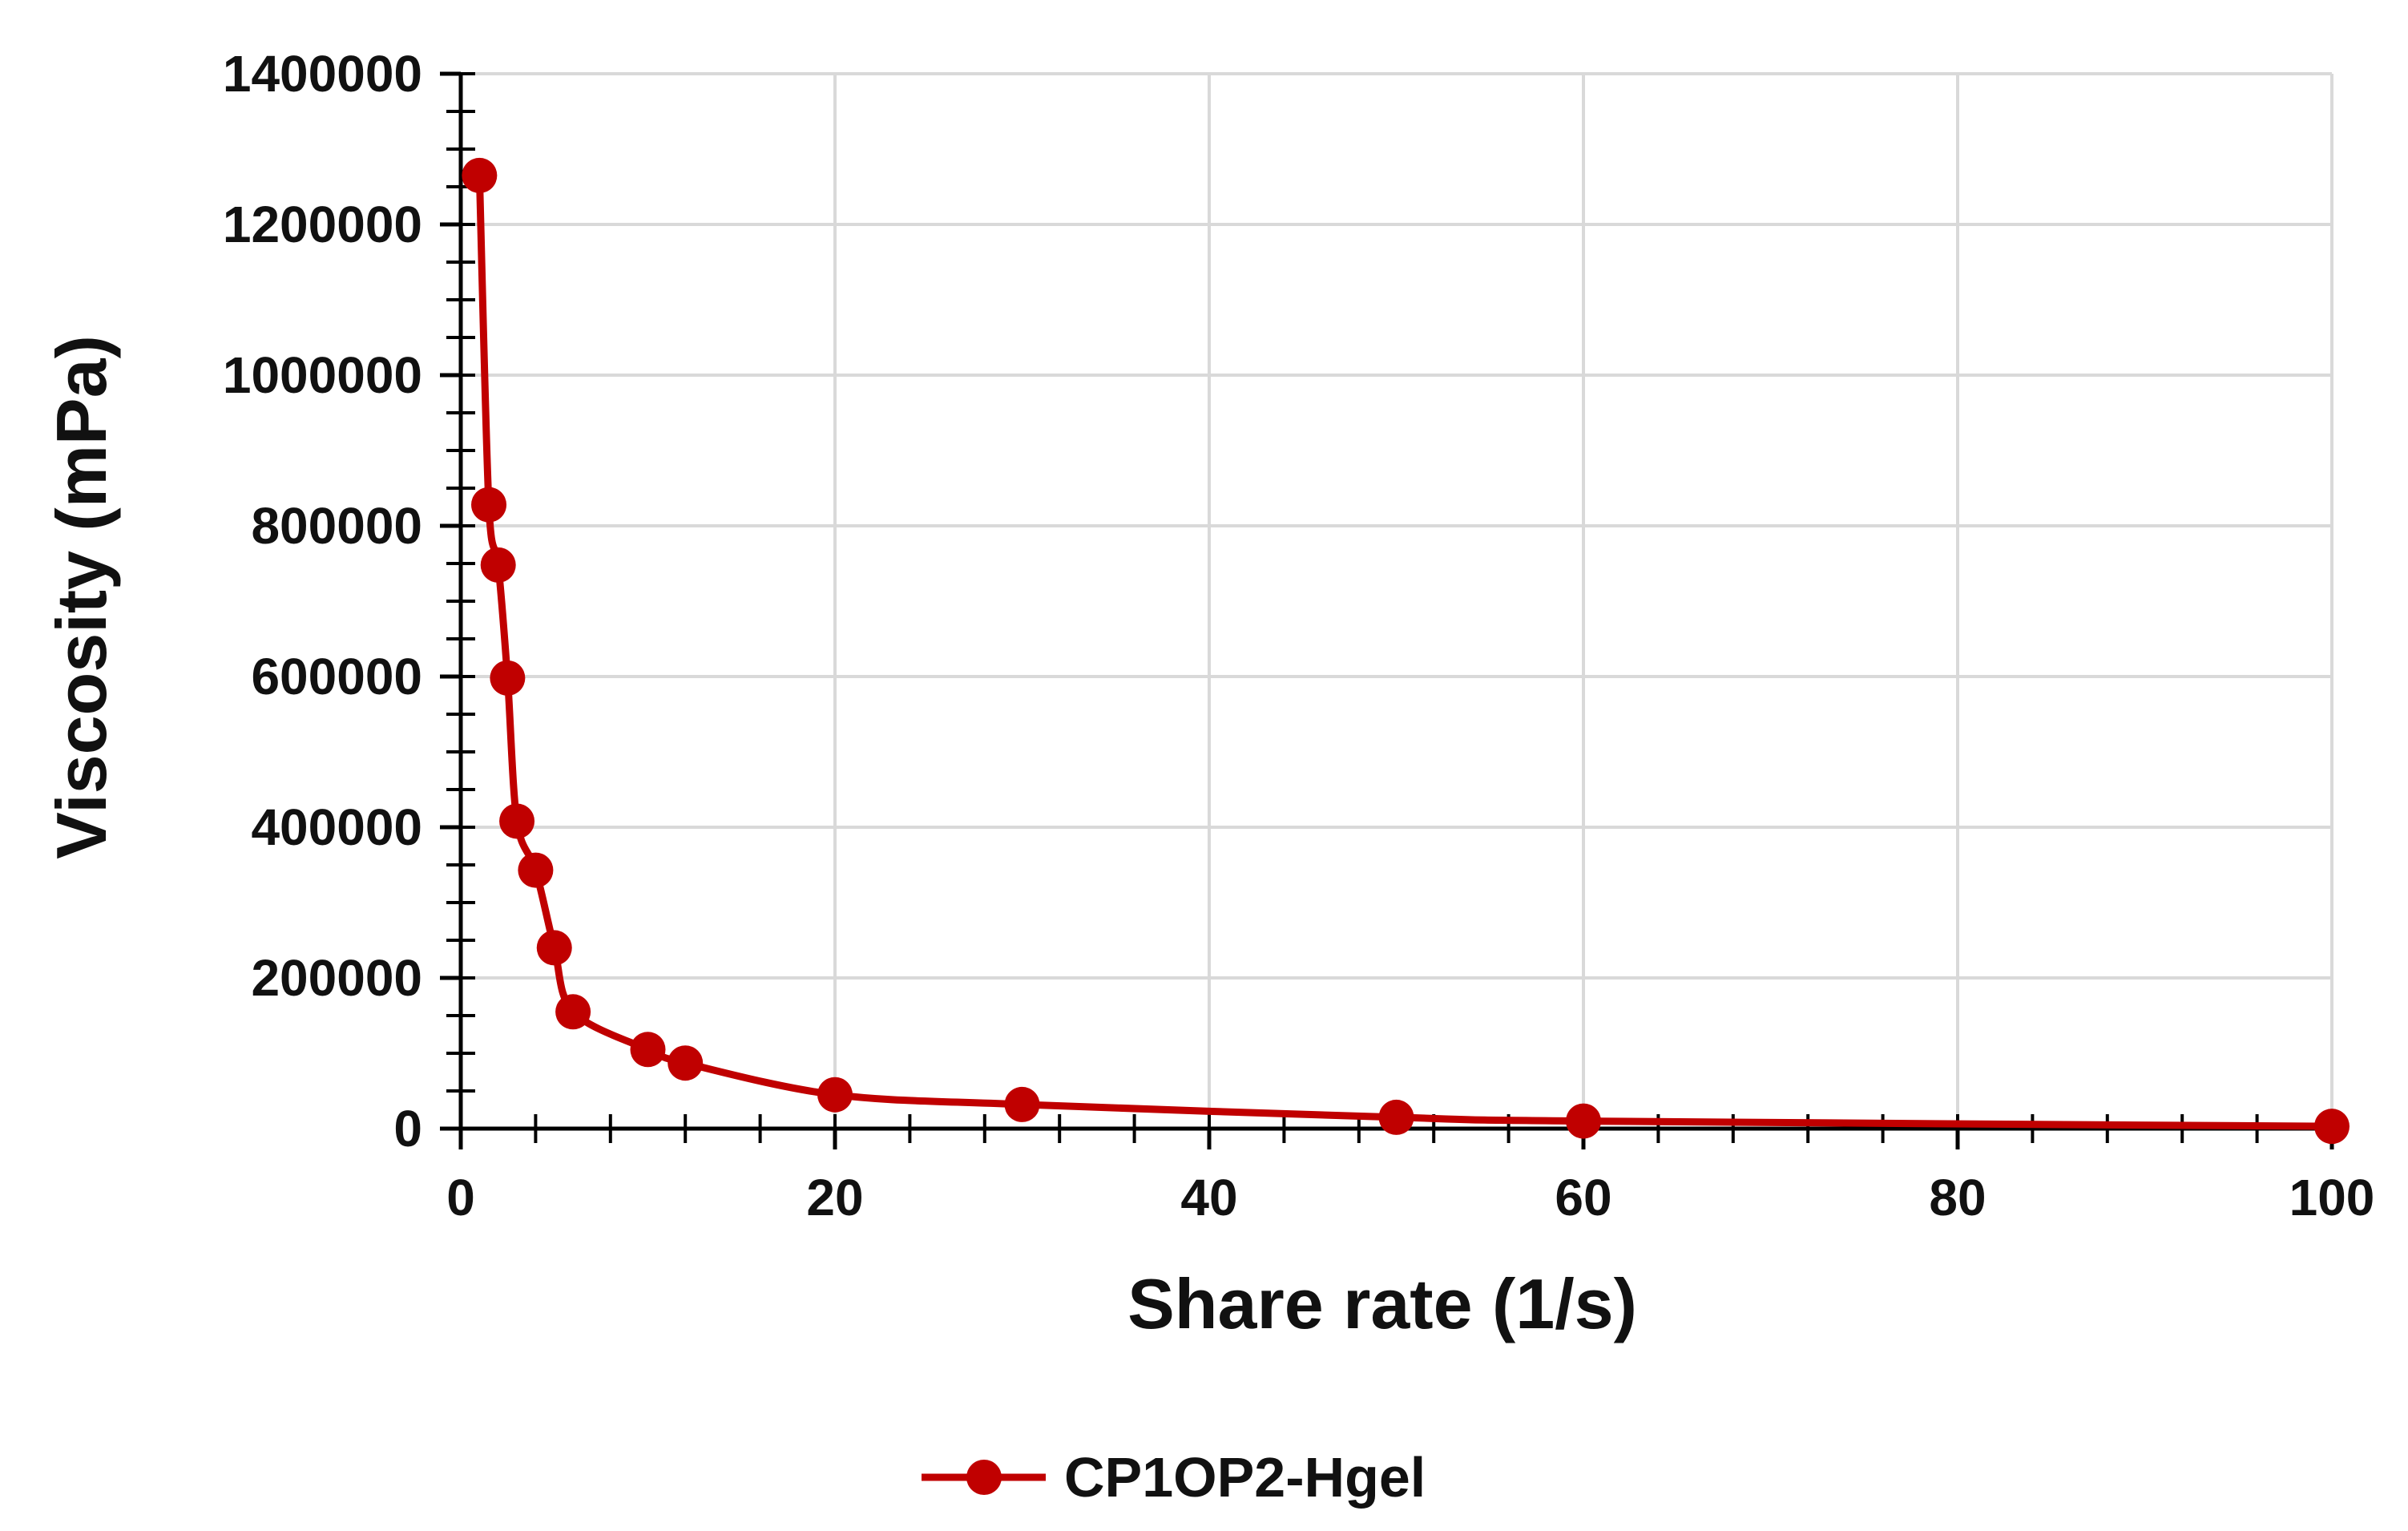  I want to click on legend: CP1OP2-Hgel, so click(1174, 1477).